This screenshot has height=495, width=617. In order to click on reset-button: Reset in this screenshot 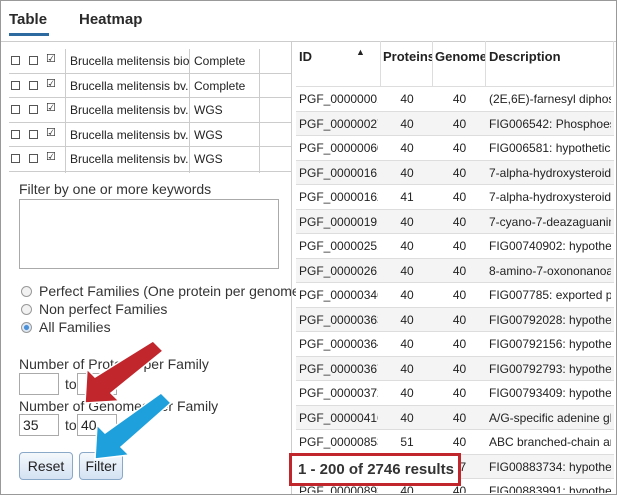, I will do `click(46, 466)`.